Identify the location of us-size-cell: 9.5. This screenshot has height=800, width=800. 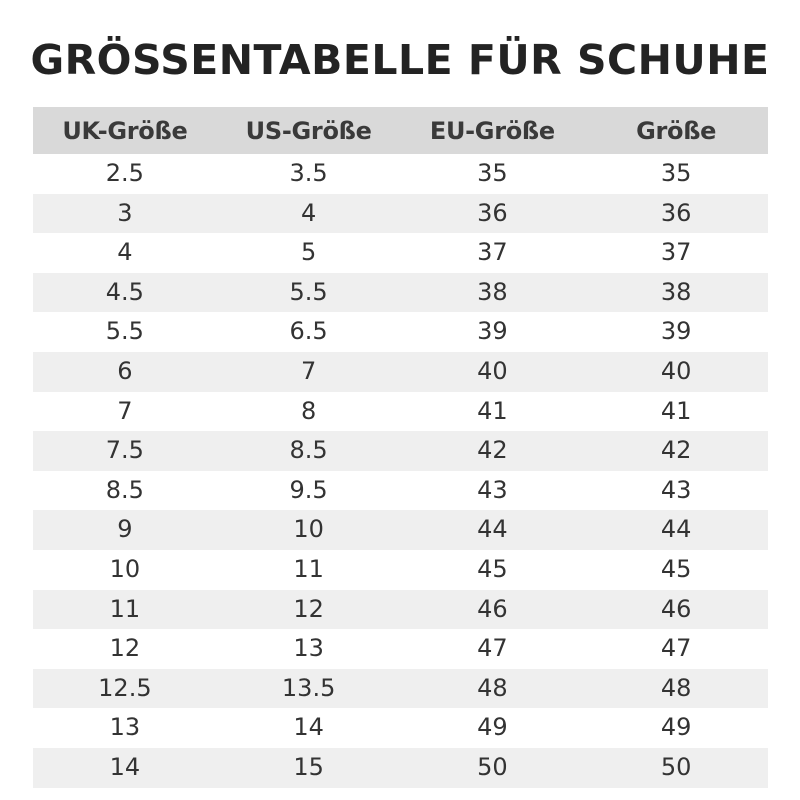
(308, 490).